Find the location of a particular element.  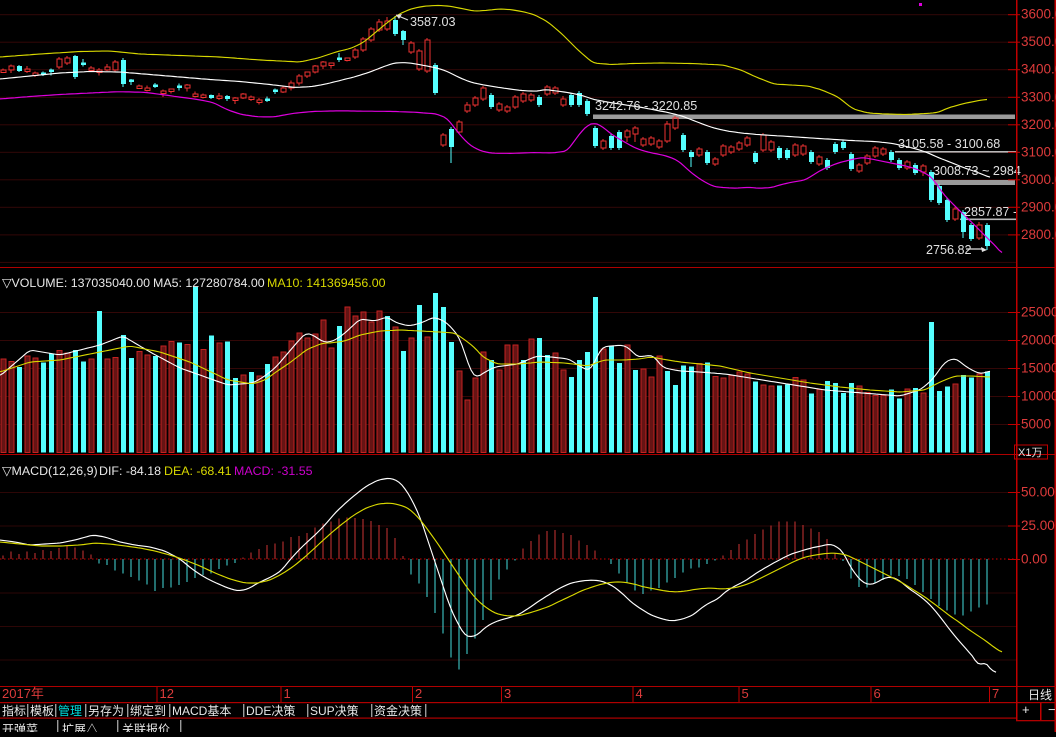

svg-text: 绑定到 is located at coordinates (148, 710).